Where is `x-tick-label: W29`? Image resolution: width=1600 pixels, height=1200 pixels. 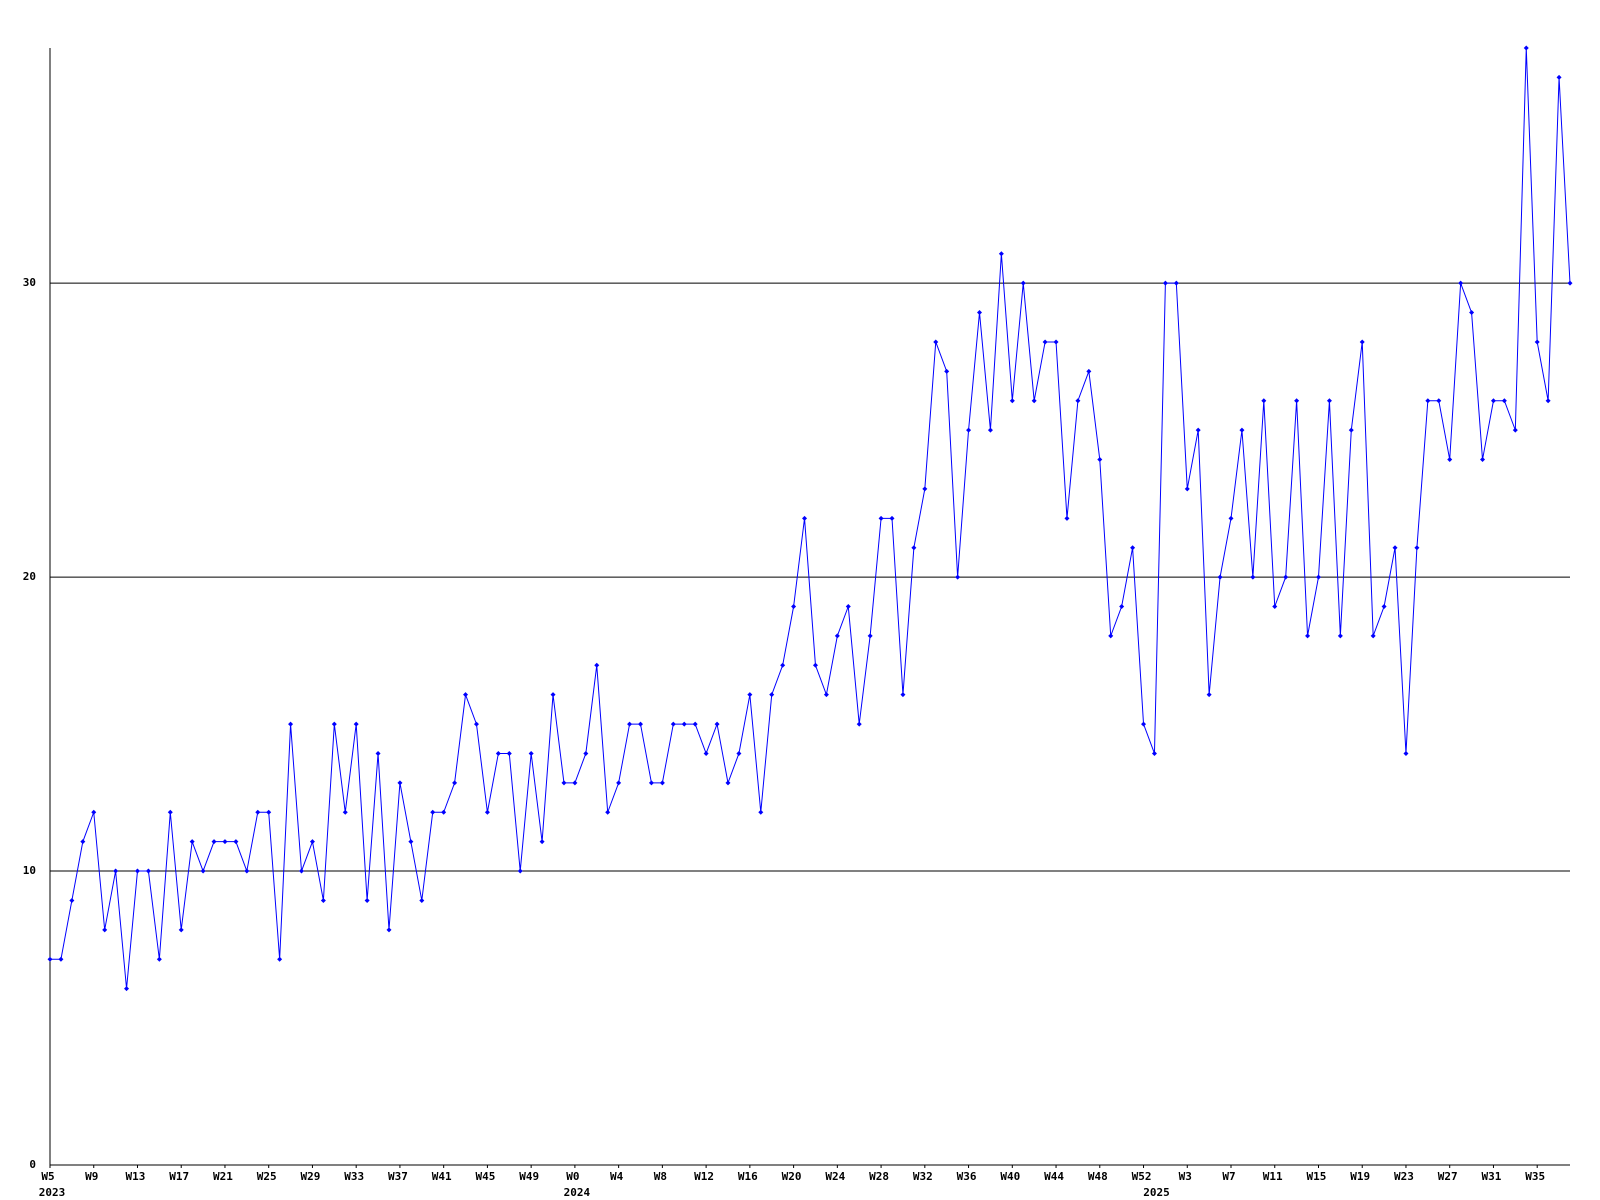
x-tick-label: W29 is located at coordinates (311, 1176).